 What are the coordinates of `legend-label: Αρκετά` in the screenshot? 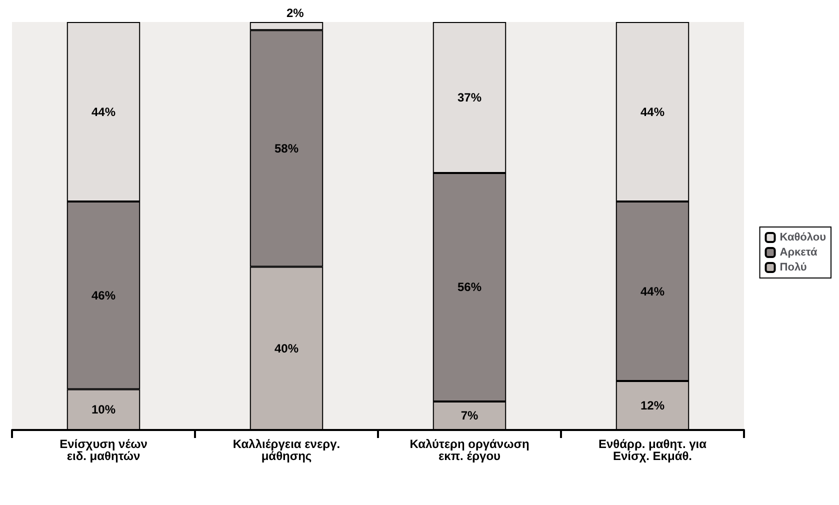 It's located at (799, 252).